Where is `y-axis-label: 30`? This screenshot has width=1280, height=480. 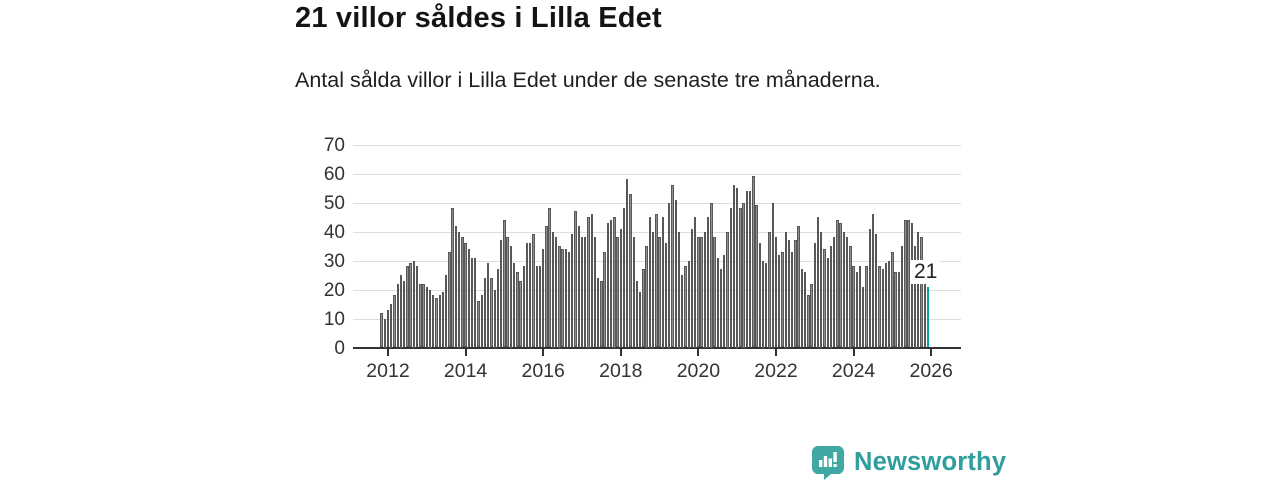
y-axis-label: 30 is located at coordinates (334, 261).